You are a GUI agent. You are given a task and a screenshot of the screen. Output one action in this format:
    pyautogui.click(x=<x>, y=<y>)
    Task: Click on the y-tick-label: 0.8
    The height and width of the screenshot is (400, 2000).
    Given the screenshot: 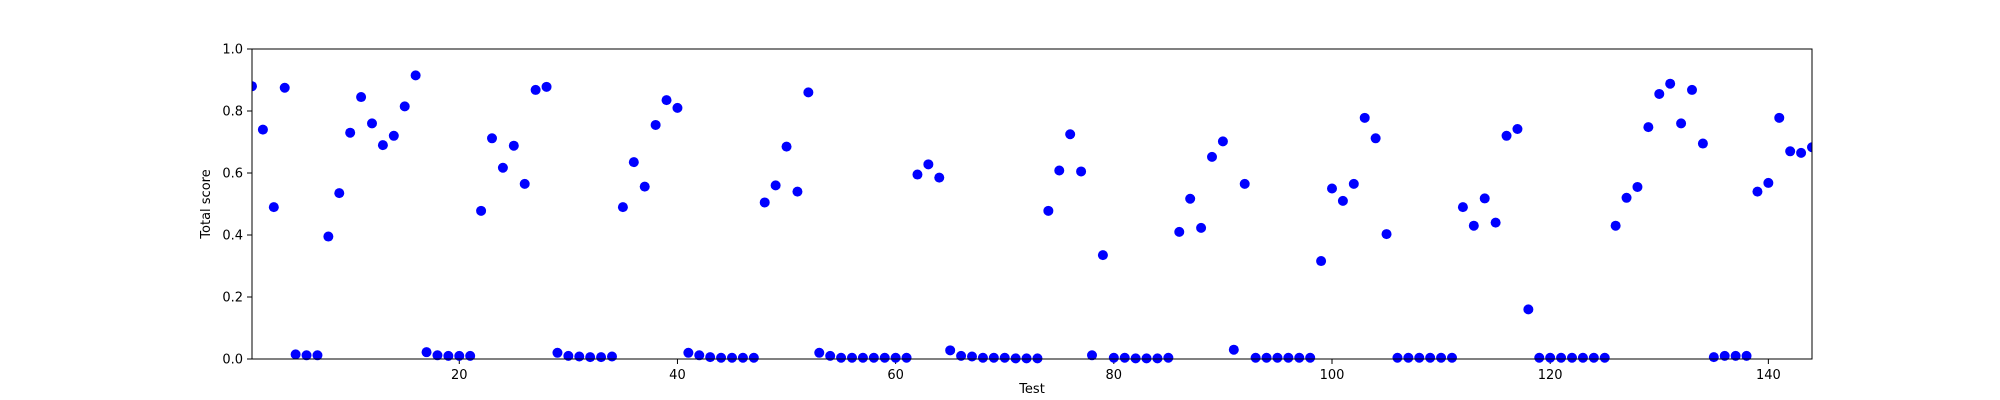 What is the action you would take?
    pyautogui.click(x=232, y=112)
    